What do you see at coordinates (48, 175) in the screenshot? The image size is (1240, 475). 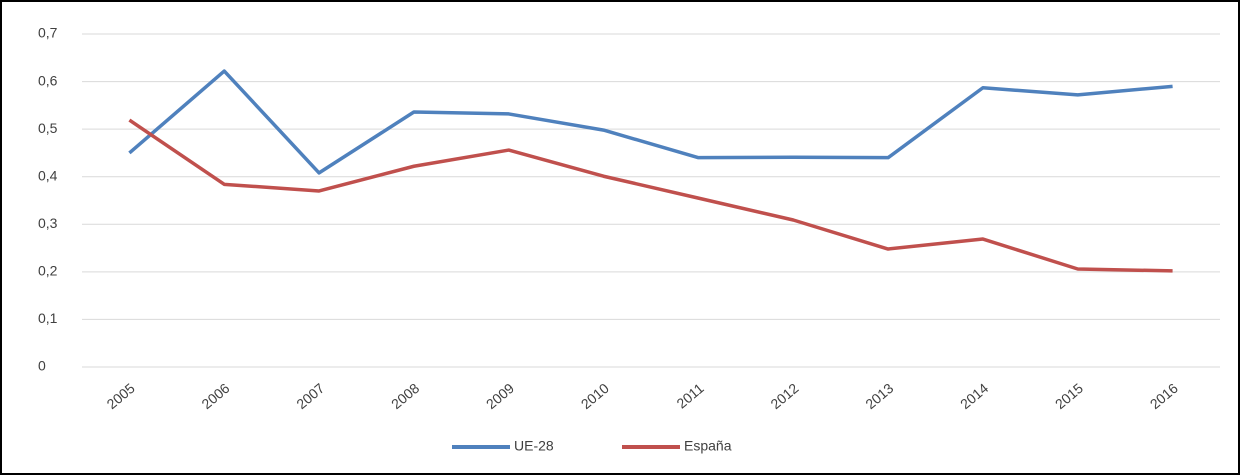 I see `y-tick-label: 0,4` at bounding box center [48, 175].